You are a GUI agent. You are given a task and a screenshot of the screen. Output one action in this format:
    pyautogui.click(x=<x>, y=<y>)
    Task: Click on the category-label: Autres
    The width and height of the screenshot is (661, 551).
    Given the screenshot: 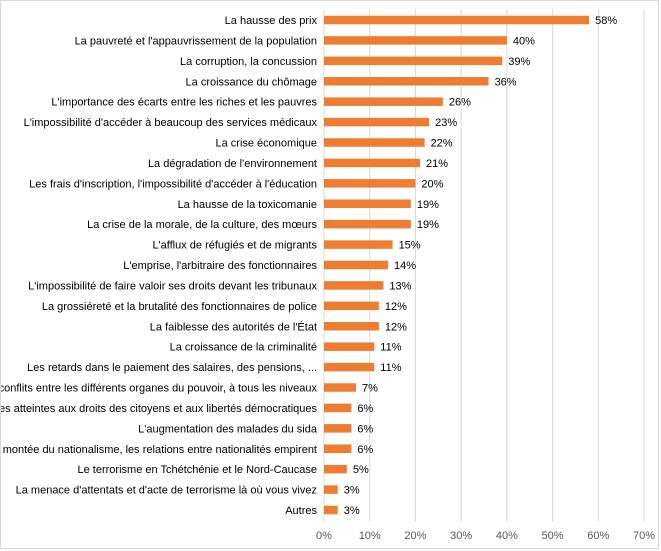 What is the action you would take?
    pyautogui.click(x=301, y=511)
    